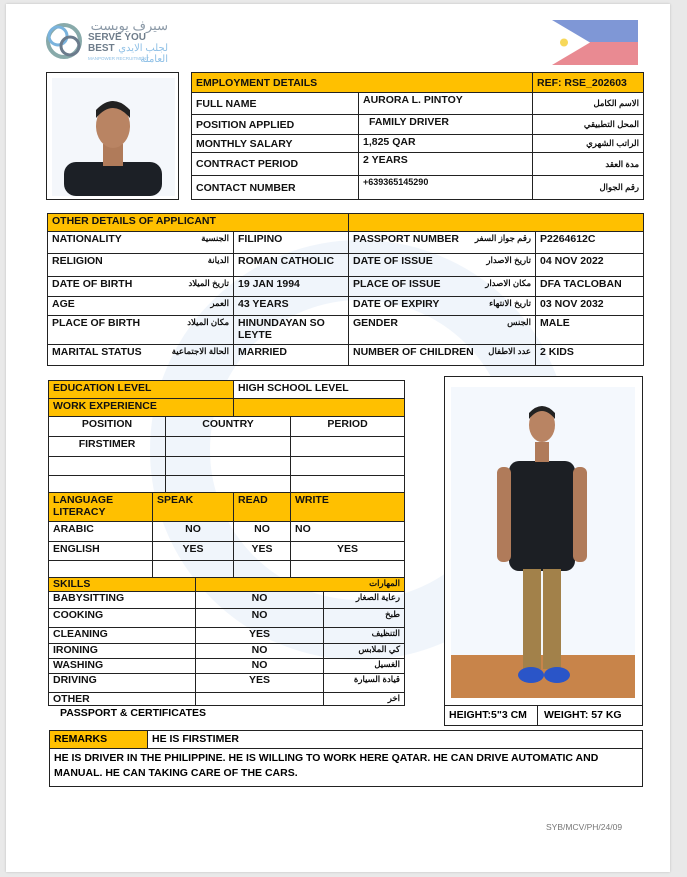  What do you see at coordinates (445, 124) in the screenshot?
I see `position-value: FAMILY DRIVER` at bounding box center [445, 124].